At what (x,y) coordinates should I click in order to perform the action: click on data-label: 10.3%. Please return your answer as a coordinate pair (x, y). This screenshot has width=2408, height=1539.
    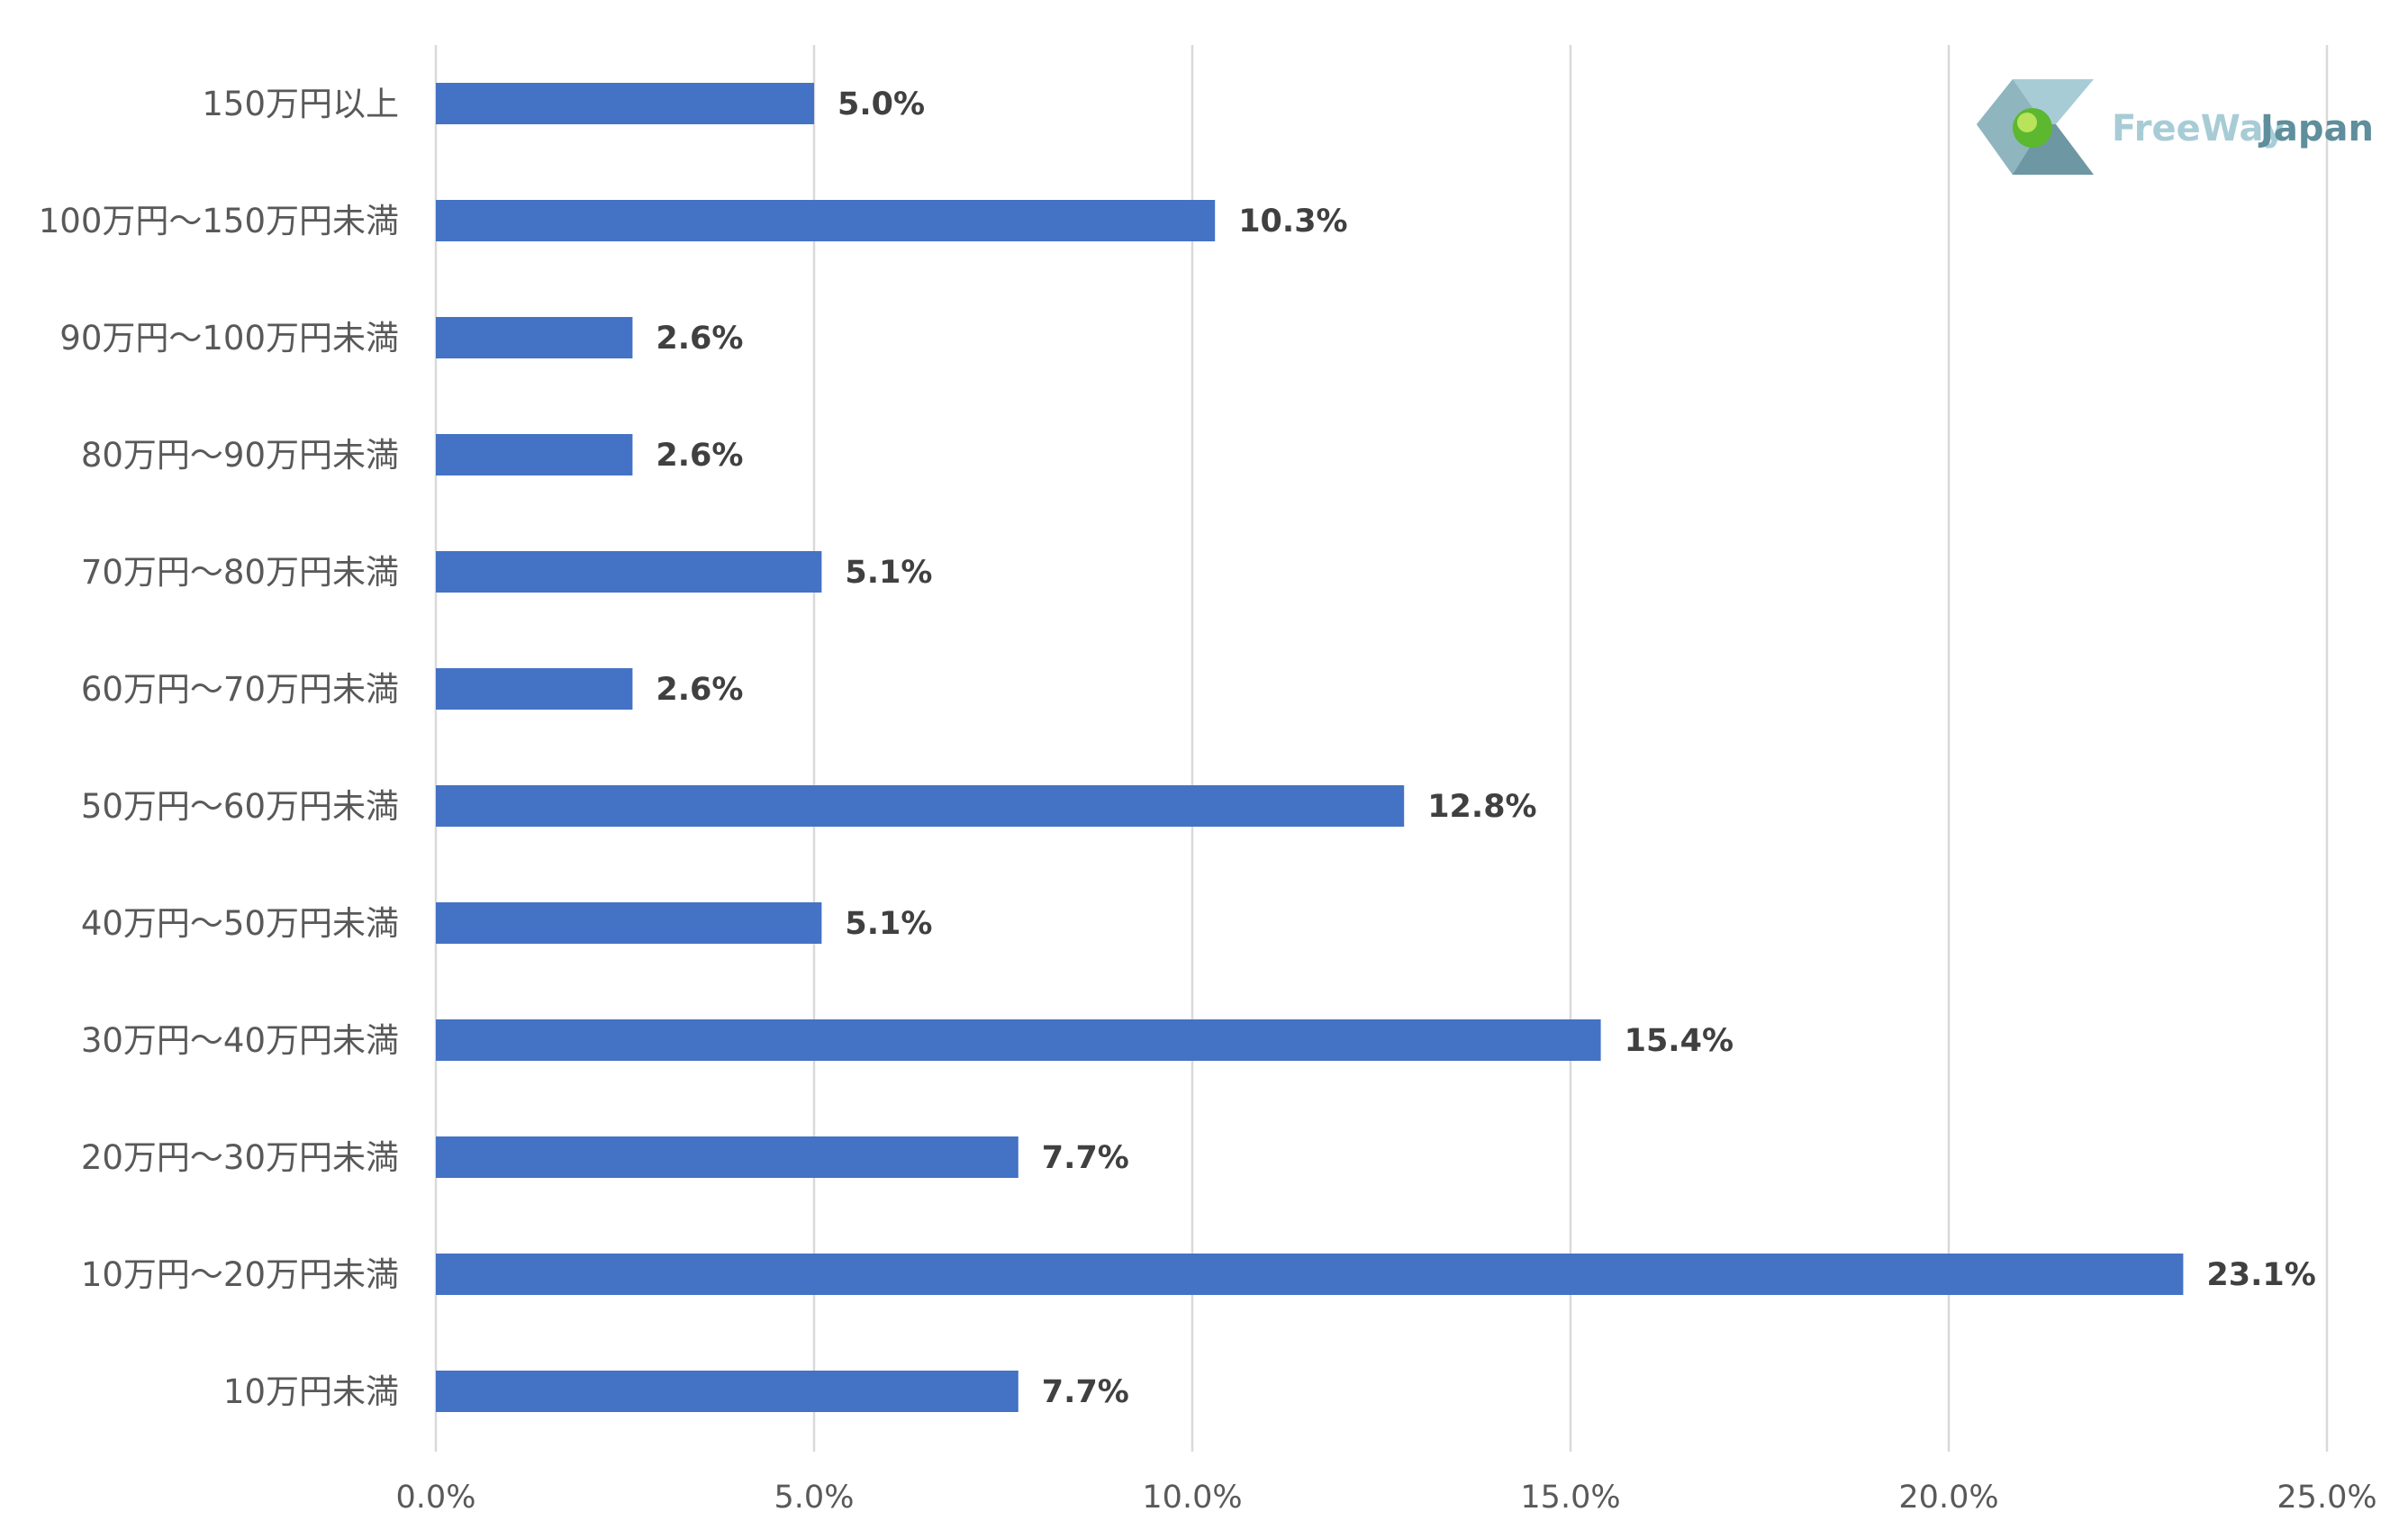
    Looking at the image, I should click on (1292, 222).